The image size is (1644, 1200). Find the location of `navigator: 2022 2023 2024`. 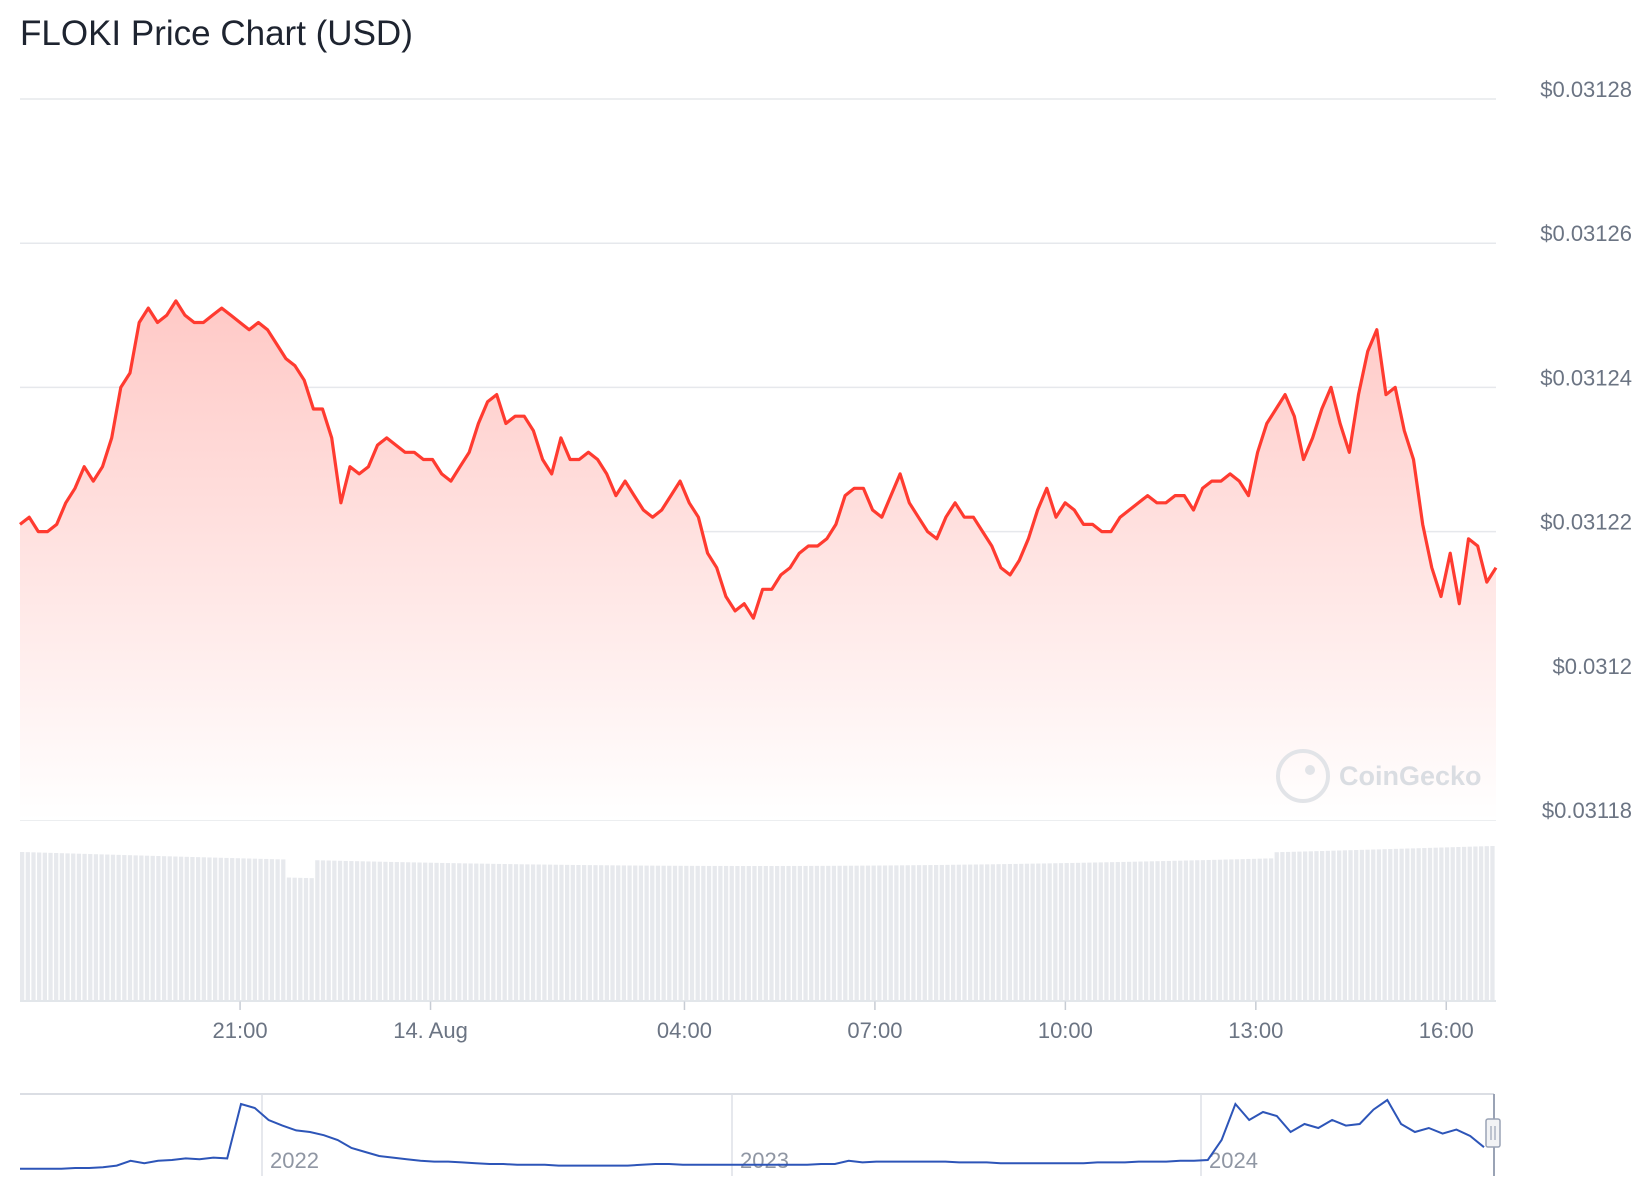

navigator: 2022 2023 2024 is located at coordinates (760, 1134).